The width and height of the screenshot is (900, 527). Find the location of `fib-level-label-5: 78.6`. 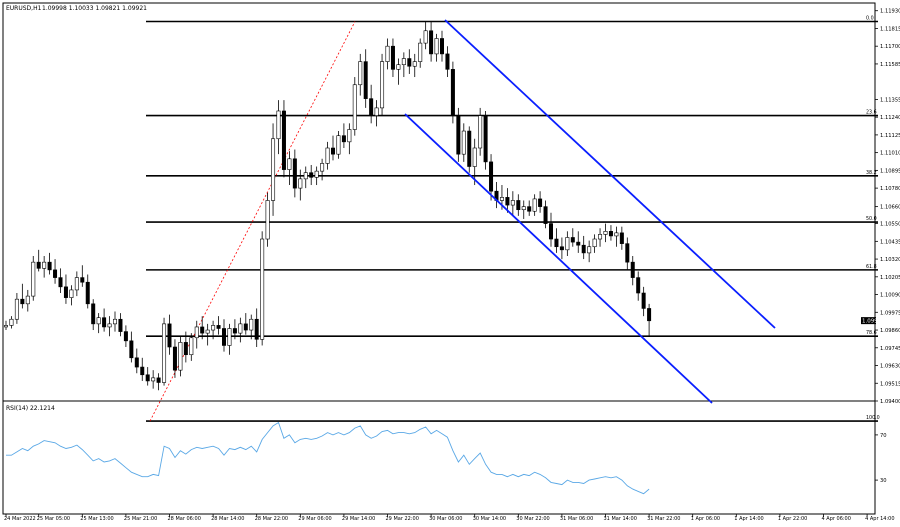

fib-level-label-5: 78.6 is located at coordinates (871, 333).